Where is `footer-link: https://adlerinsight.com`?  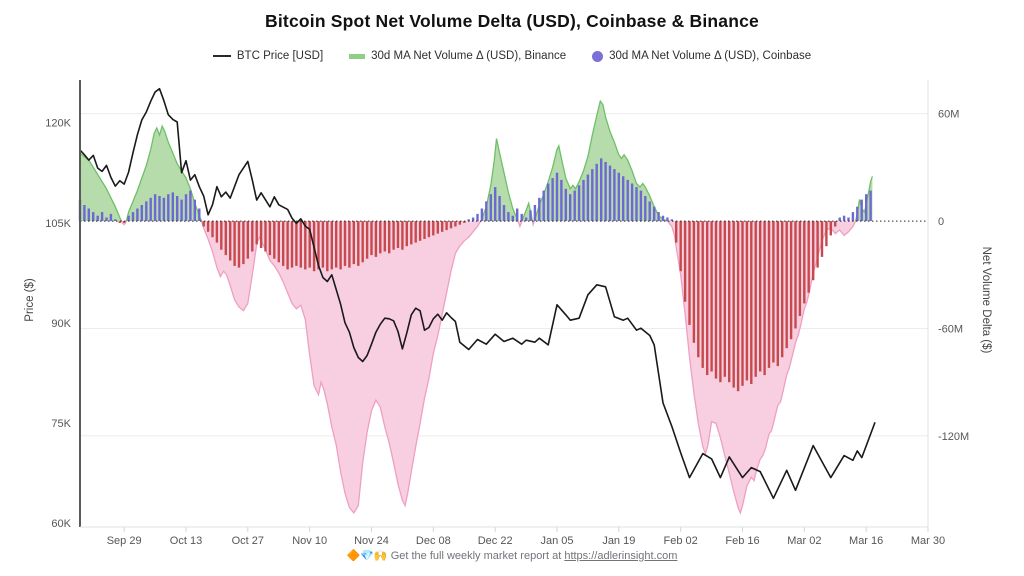
footer-link: https://adlerinsight.com is located at coordinates (621, 556).